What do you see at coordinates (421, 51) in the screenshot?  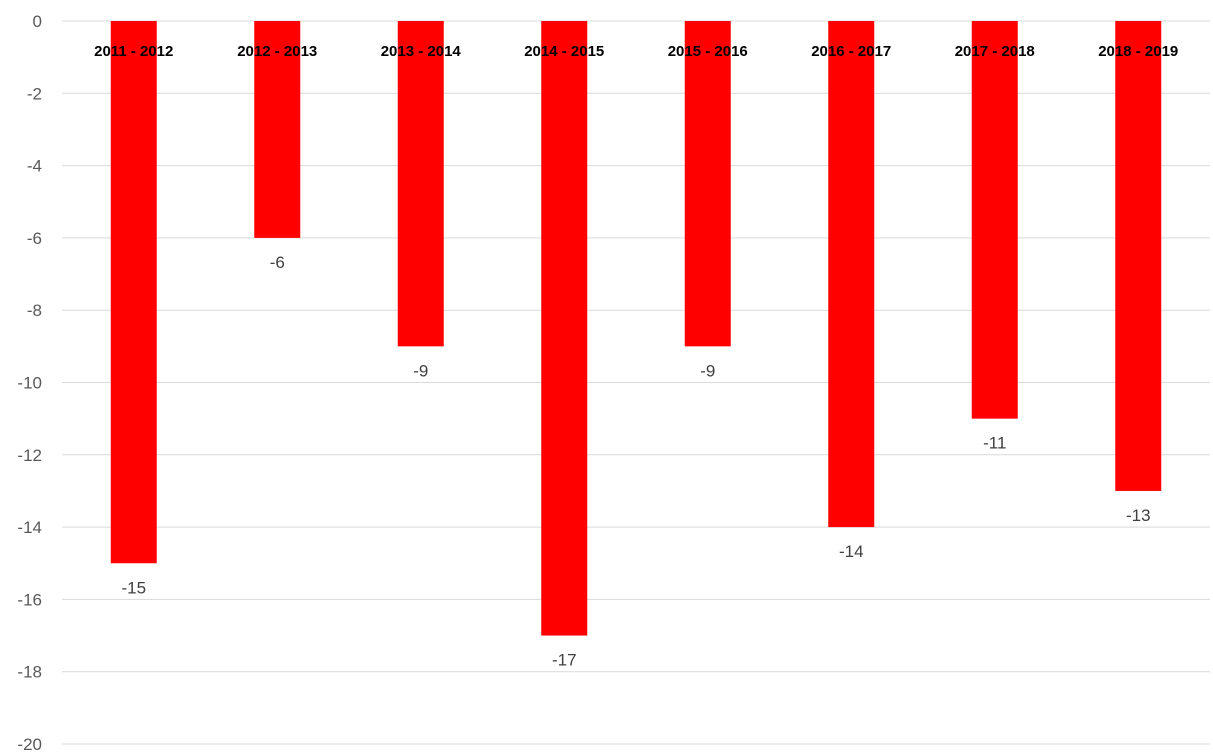 I see `category-label: 2013 - 2014` at bounding box center [421, 51].